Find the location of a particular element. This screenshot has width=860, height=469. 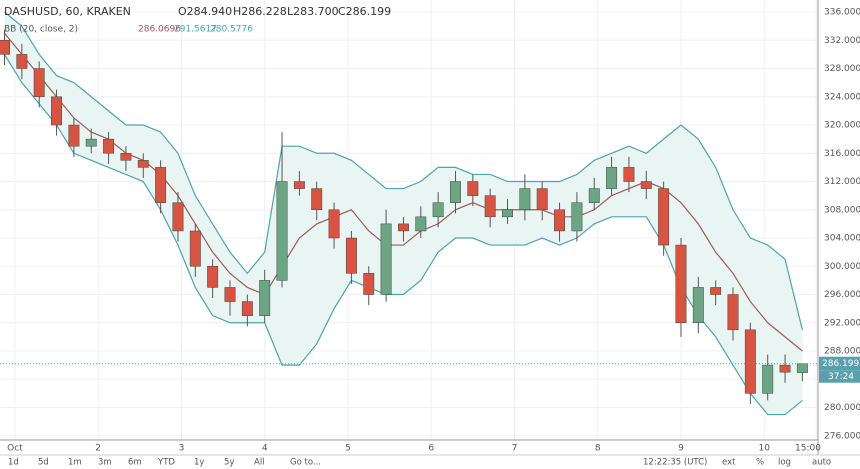

option-button: log is located at coordinates (784, 463).